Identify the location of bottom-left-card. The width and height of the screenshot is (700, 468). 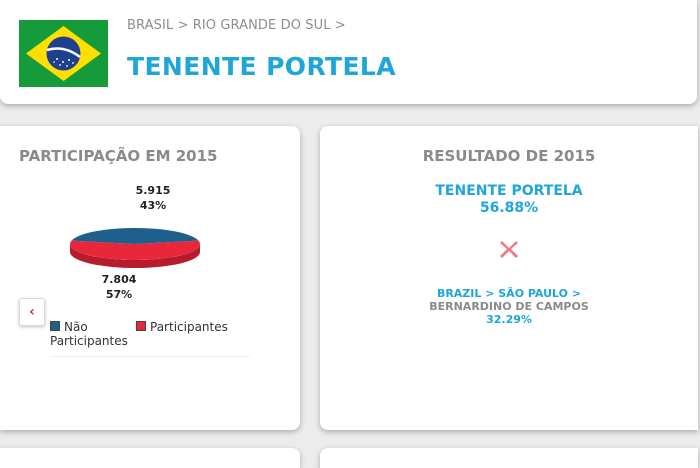
(150, 458).